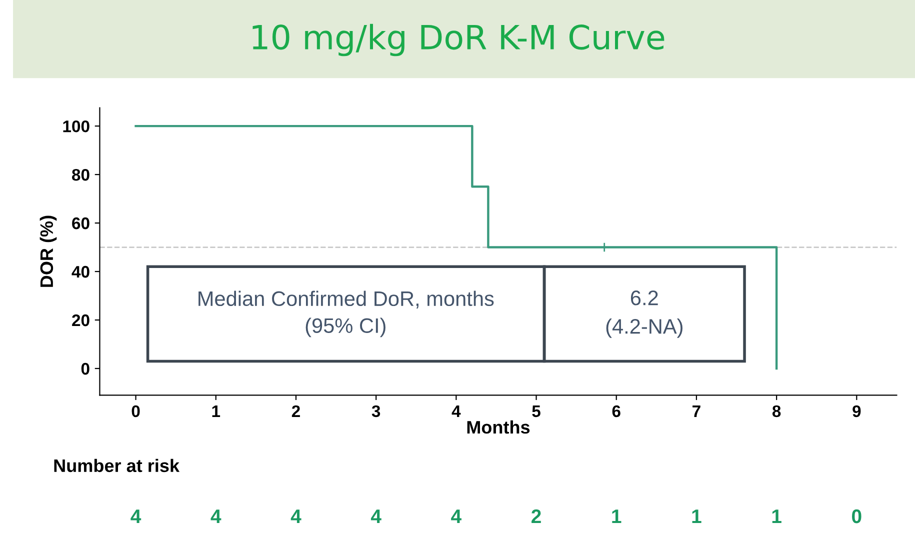  I want to click on x-tick-label: 5, so click(536, 411).